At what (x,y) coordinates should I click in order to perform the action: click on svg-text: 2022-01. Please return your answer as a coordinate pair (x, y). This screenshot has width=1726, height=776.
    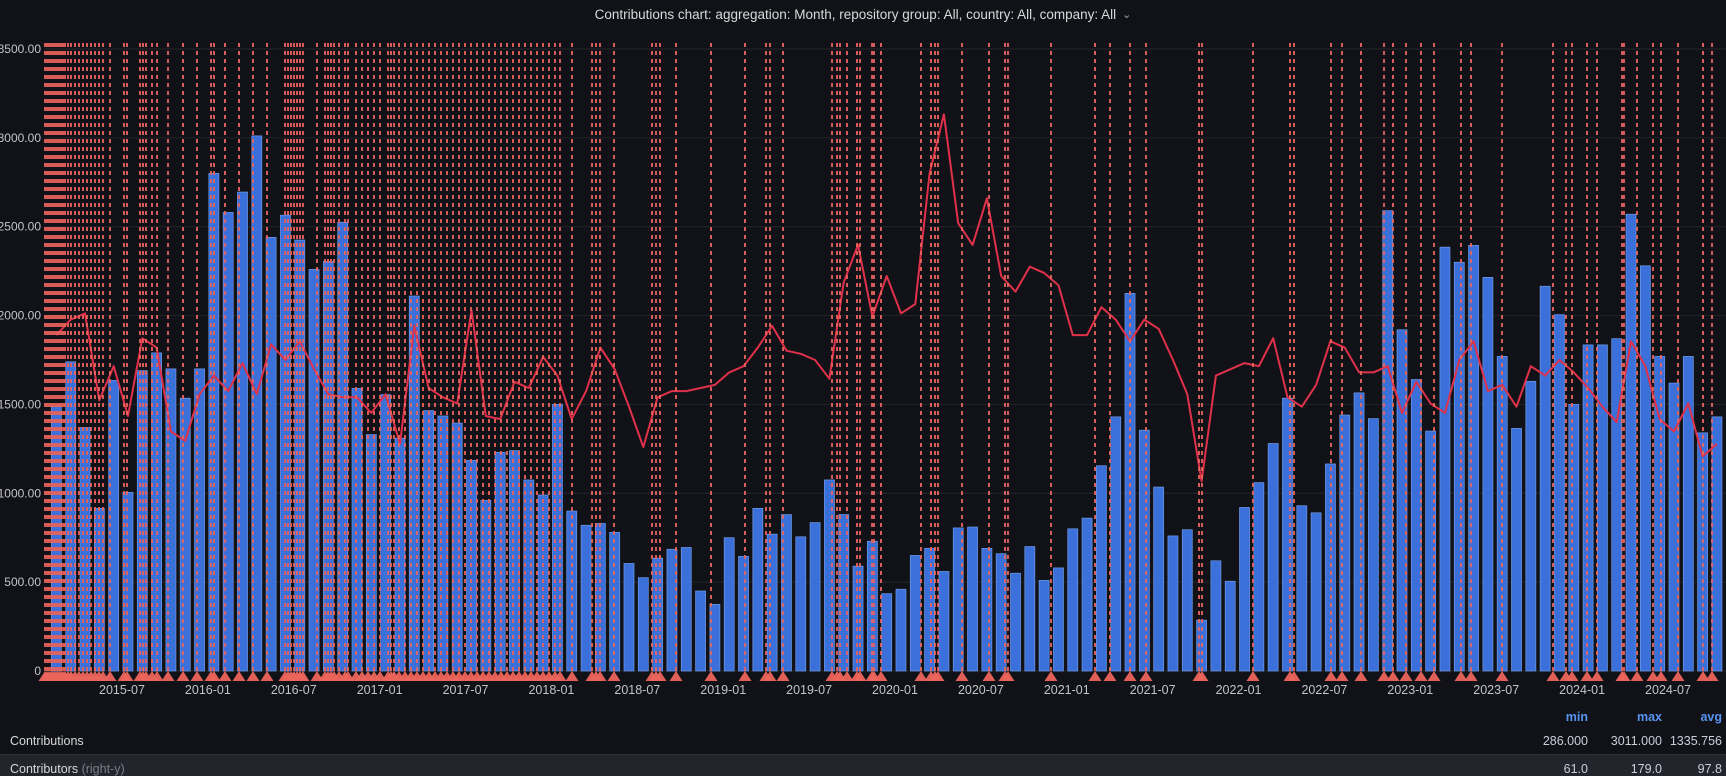
    Looking at the image, I should click on (1239, 690).